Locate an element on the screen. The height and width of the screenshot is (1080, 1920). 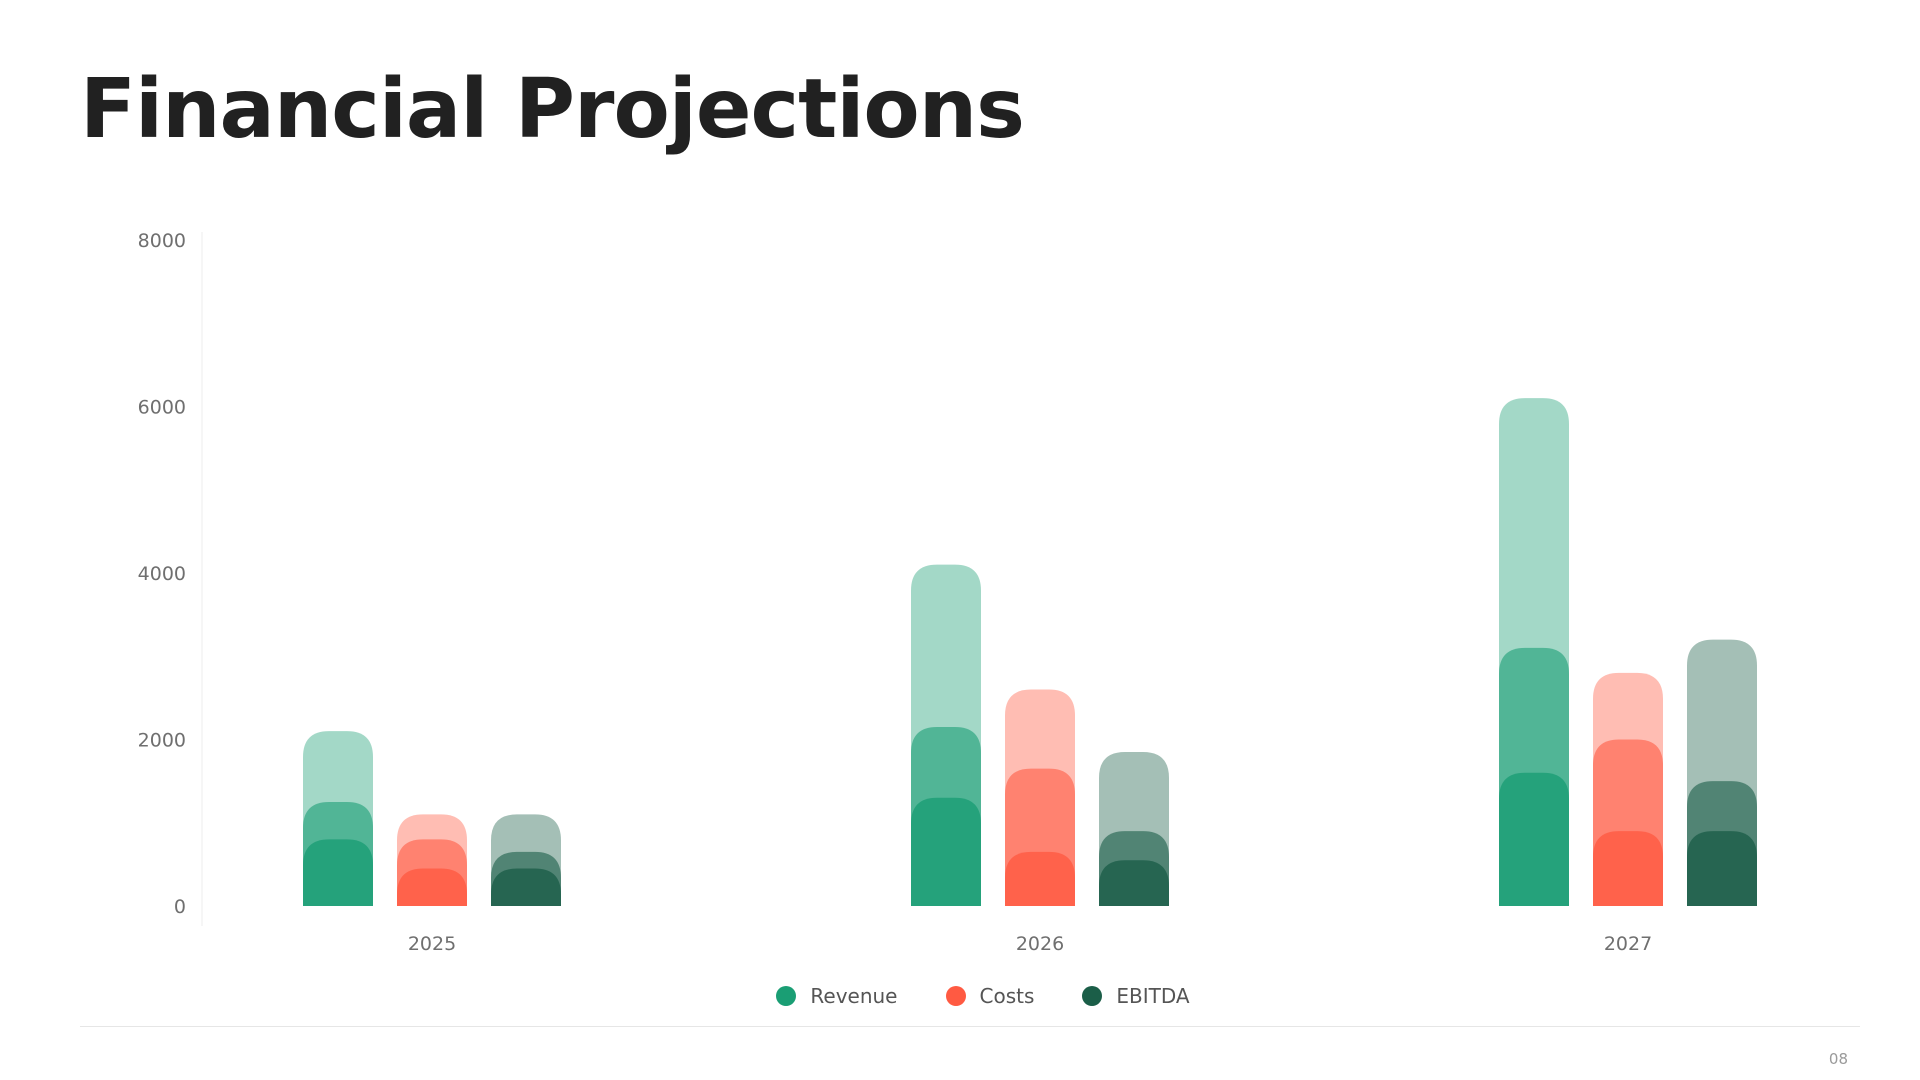
x-tick-label: 2026 is located at coordinates (1040, 944).